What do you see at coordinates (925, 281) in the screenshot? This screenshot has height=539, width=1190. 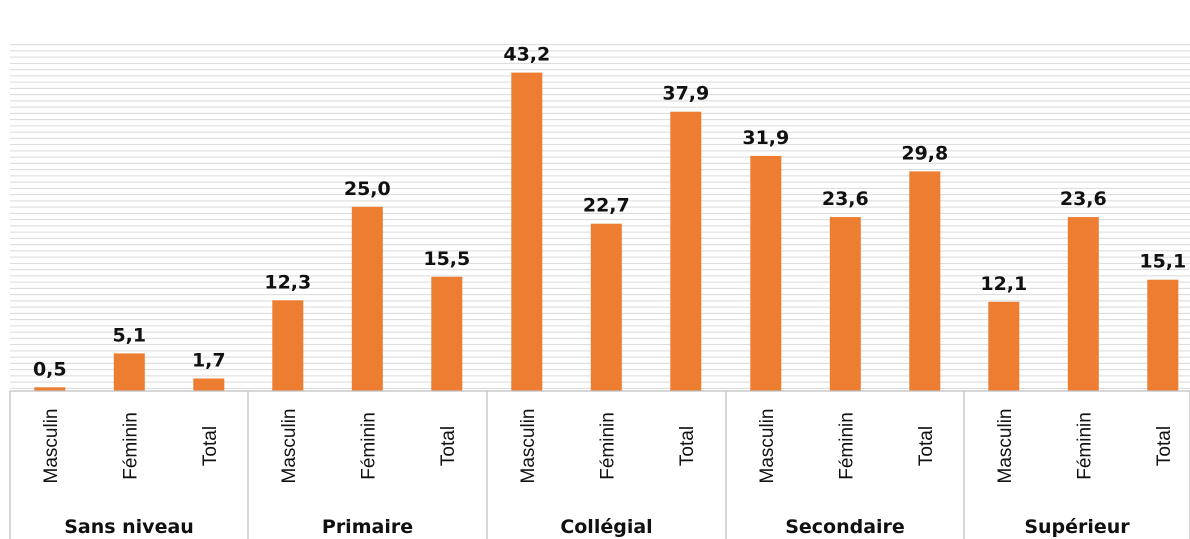 I see `bar-secondaire-total` at bounding box center [925, 281].